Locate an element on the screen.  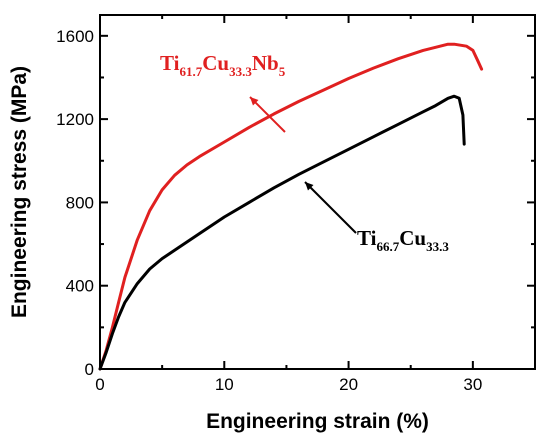
x-tick-label: 30 is located at coordinates (472, 384).